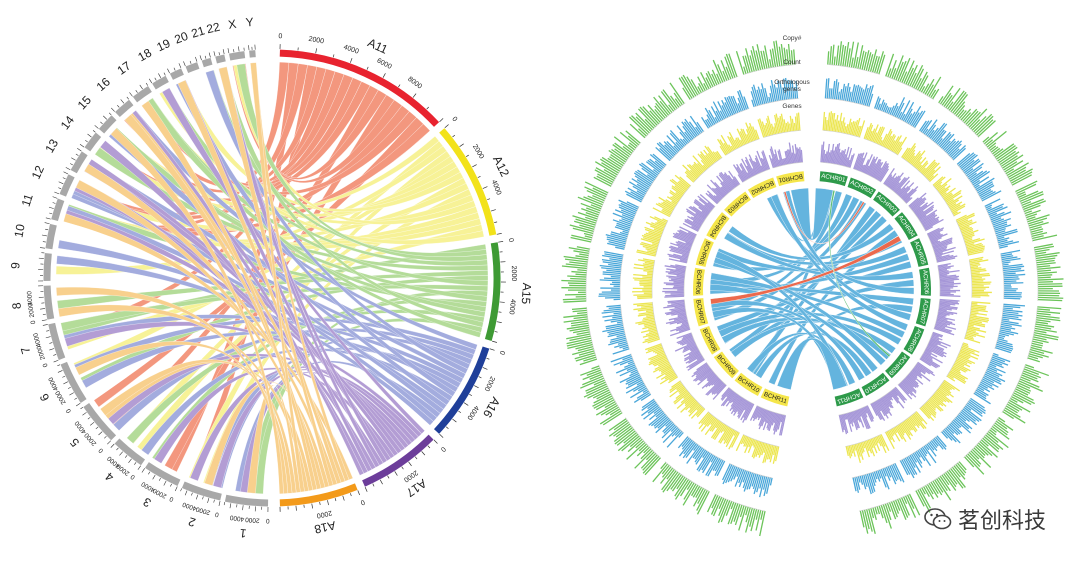  What do you see at coordinates (714, 88) in the screenshot?
I see `track-baseline` at bounding box center [714, 88].